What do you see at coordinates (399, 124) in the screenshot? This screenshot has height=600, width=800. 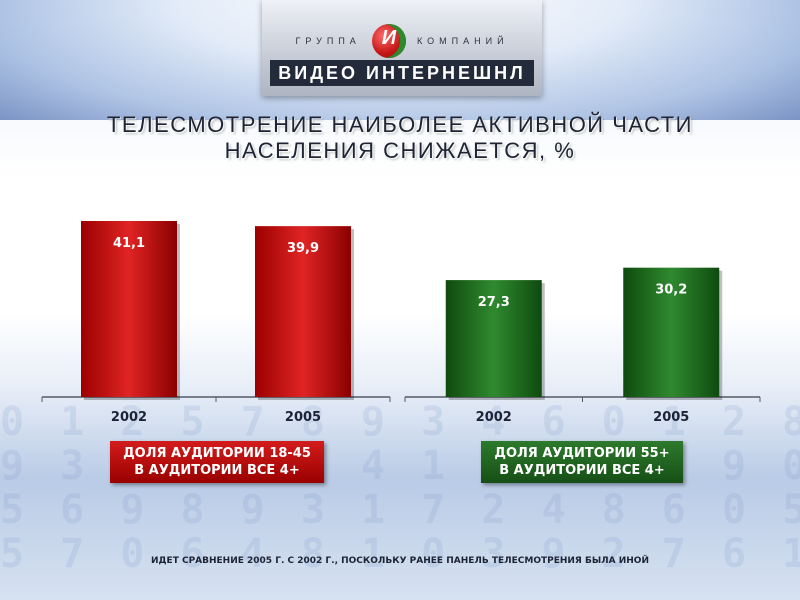 I see `chart-title-line1: ТЕЛЕСМОТРЕНИЕ НАИБОЛЕЕ АКТИВНОЙ ЧАСТИ` at bounding box center [399, 124].